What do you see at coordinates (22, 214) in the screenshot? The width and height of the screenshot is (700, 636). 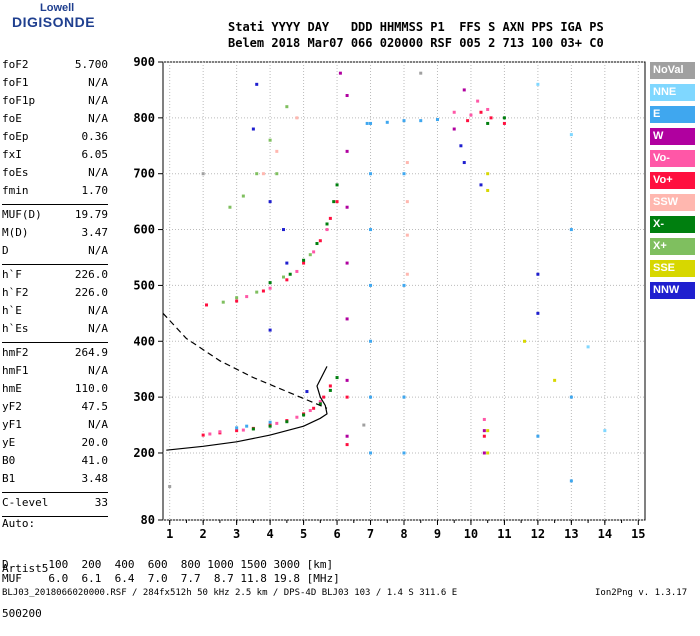 I see `param-name: MUF(D)` at bounding box center [22, 214].